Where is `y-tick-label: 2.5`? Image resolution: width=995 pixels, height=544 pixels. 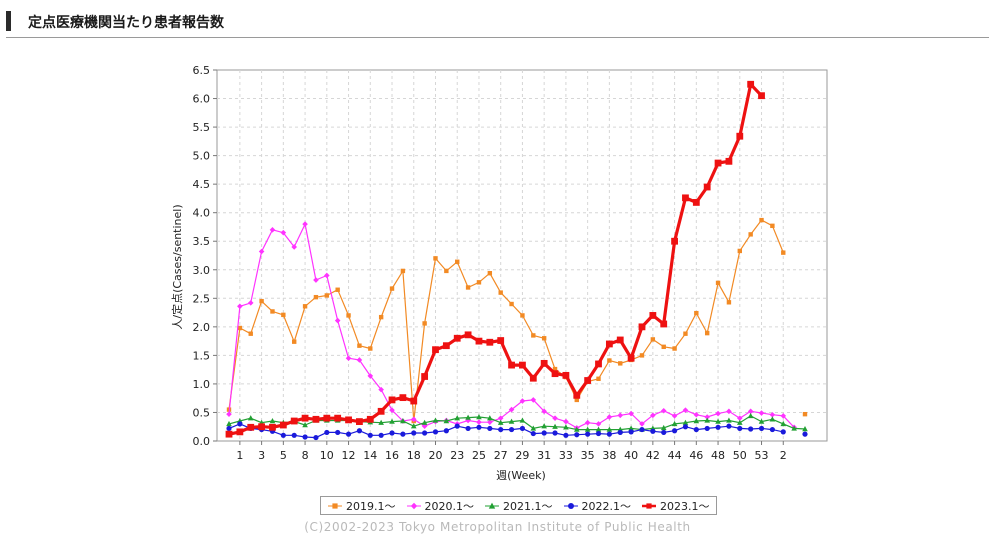
y-tick-label: 2.5 is located at coordinates (202, 298).